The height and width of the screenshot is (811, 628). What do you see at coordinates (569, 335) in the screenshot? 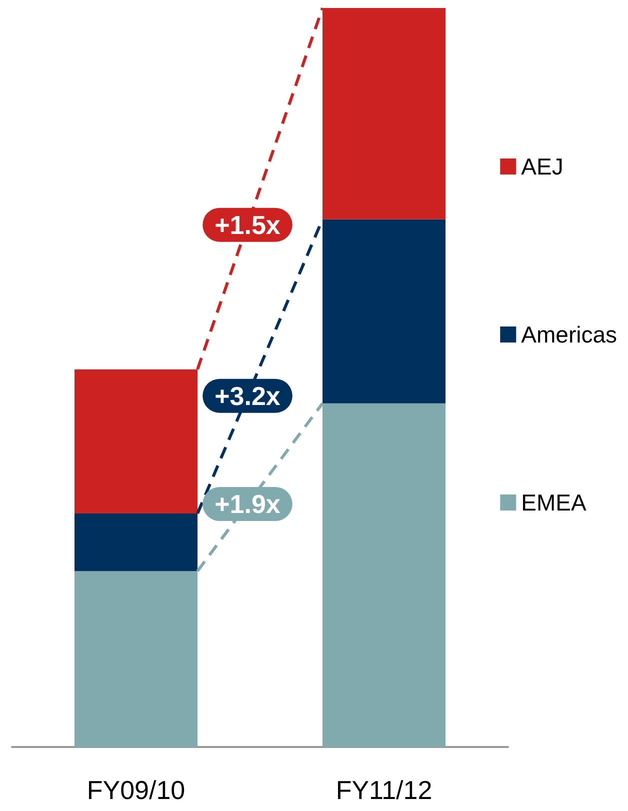
I see `legend-label: Americas` at bounding box center [569, 335].